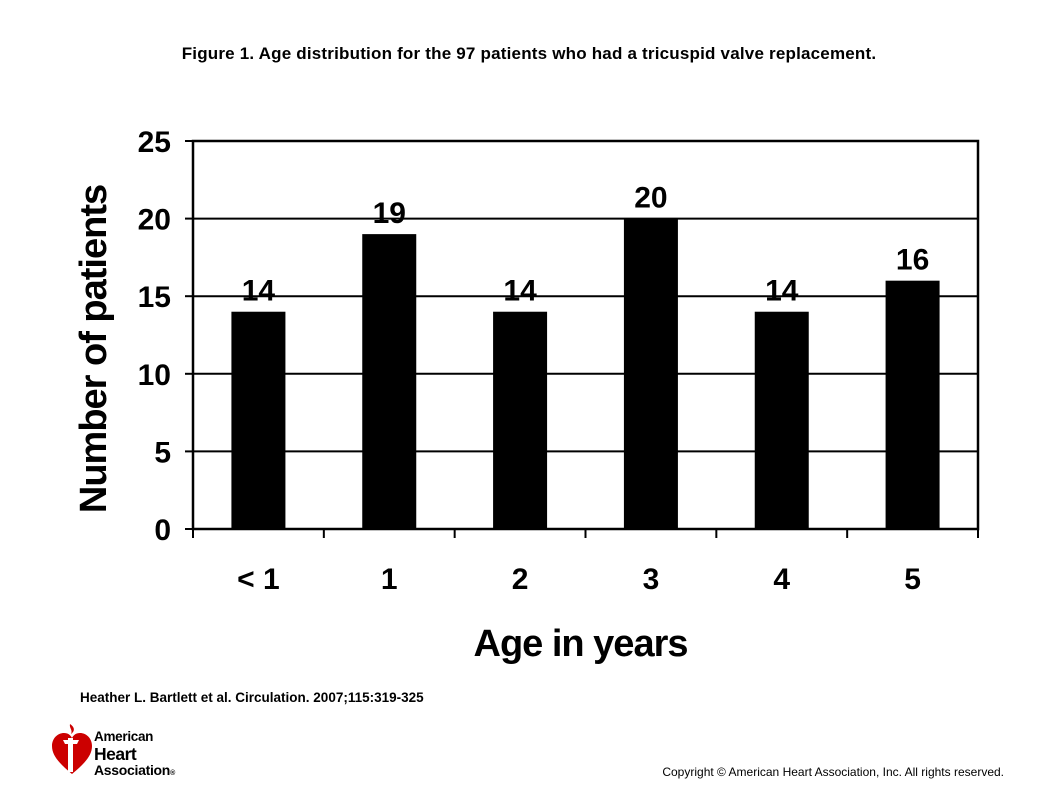 This screenshot has width=1058, height=793. What do you see at coordinates (72, 749) in the screenshot?
I see `heart-torch-icon` at bounding box center [72, 749].